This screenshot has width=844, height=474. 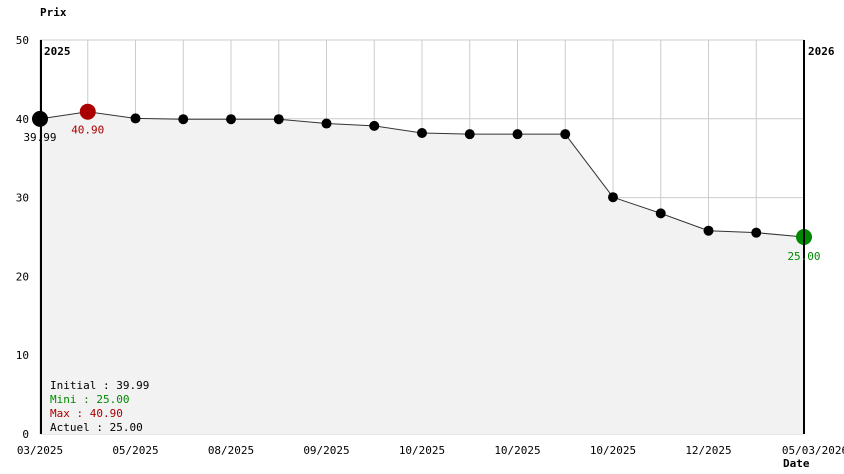 What do you see at coordinates (22, 276) in the screenshot?
I see `y-tick-label: 20` at bounding box center [22, 276].